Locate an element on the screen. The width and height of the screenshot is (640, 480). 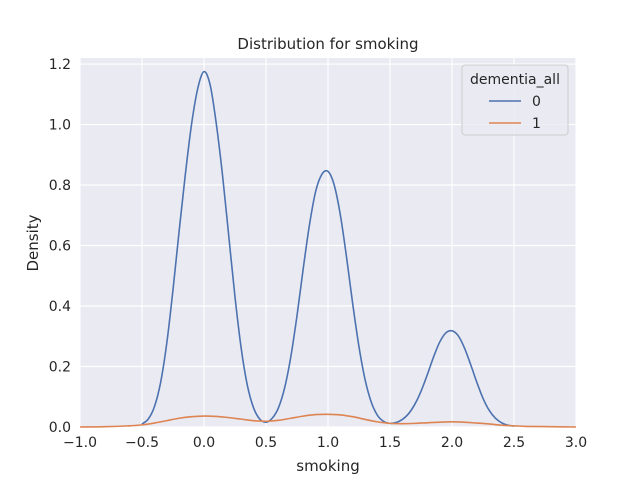
x-tick-label: −1.0 is located at coordinates (80, 443).